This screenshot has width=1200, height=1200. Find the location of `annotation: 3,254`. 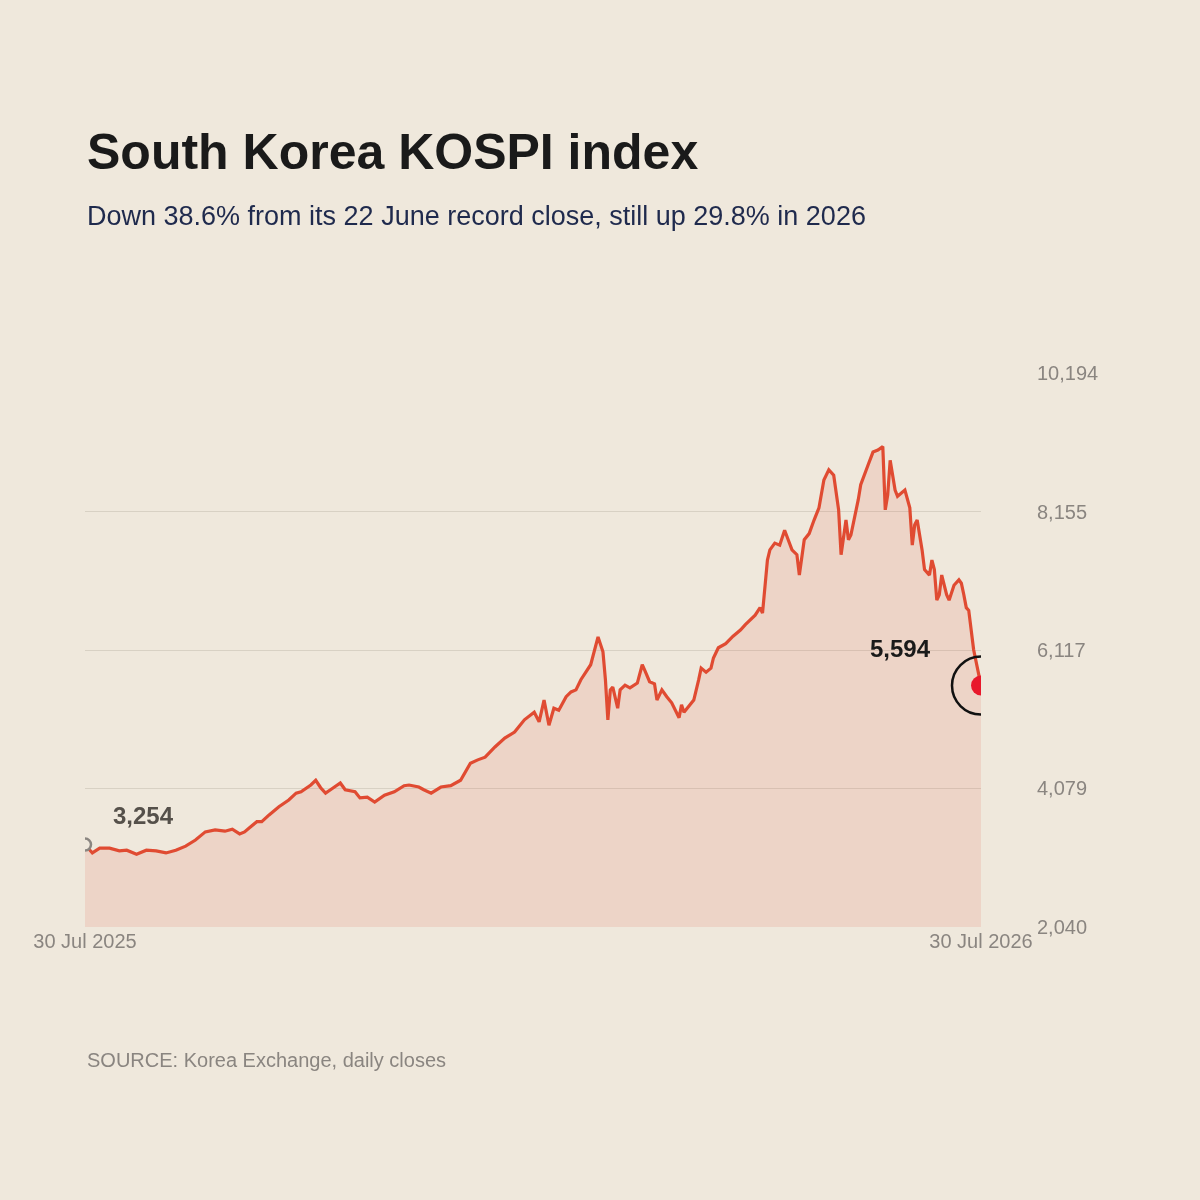

annotation: 3,254 is located at coordinates (143, 815).